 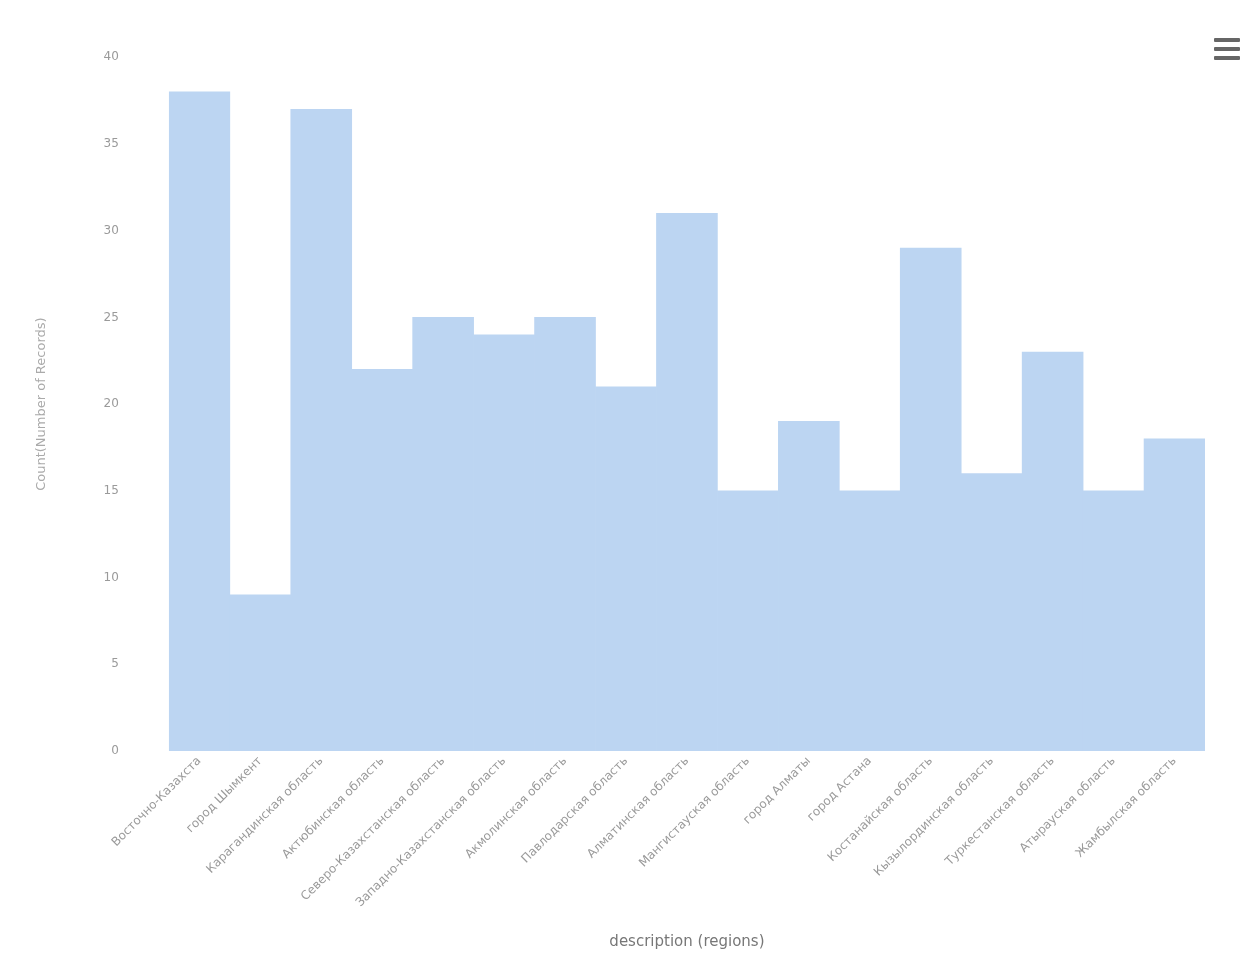 I want to click on y-tick-label: 30, so click(x=111, y=229).